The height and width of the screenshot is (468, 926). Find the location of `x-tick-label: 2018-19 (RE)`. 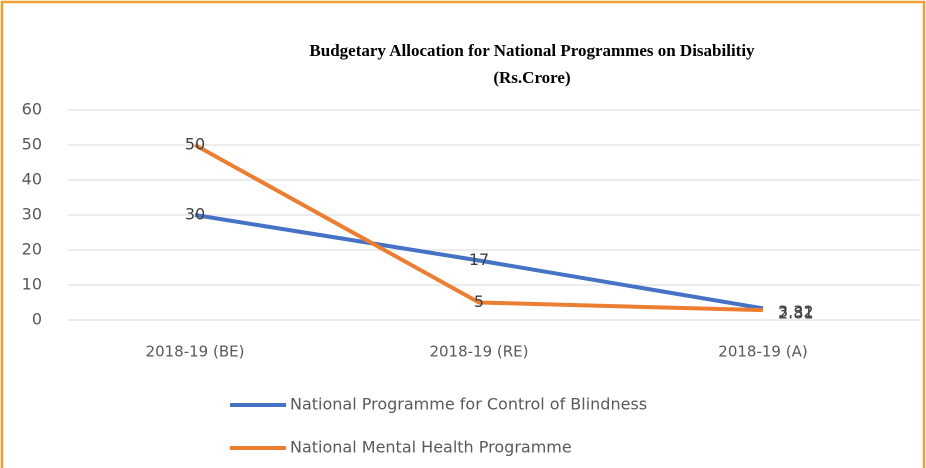

x-tick-label: 2018-19 (RE) is located at coordinates (478, 352).